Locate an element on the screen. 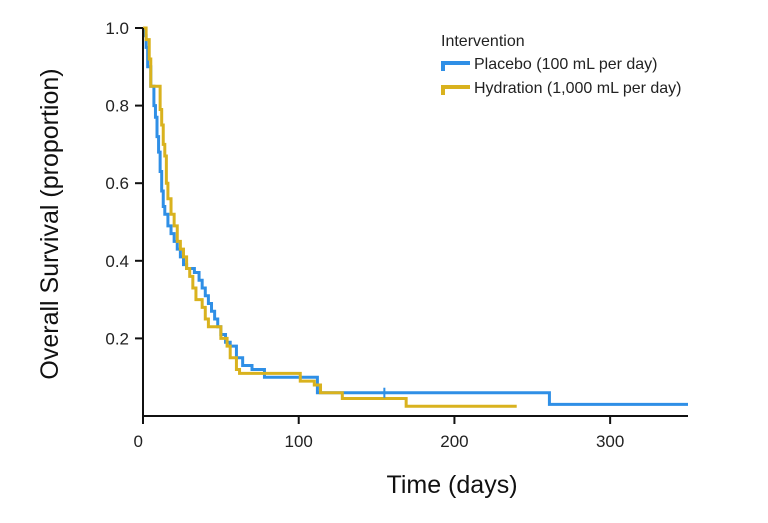 This screenshot has width=768, height=523. x-axis-title: Time (days) is located at coordinates (451, 485).